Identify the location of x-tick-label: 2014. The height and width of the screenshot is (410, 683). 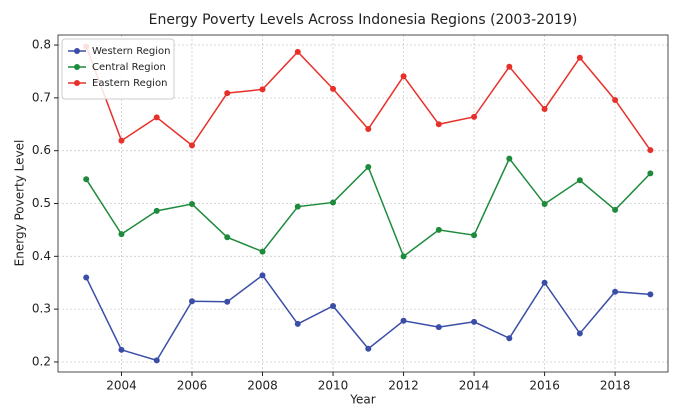
(474, 386).